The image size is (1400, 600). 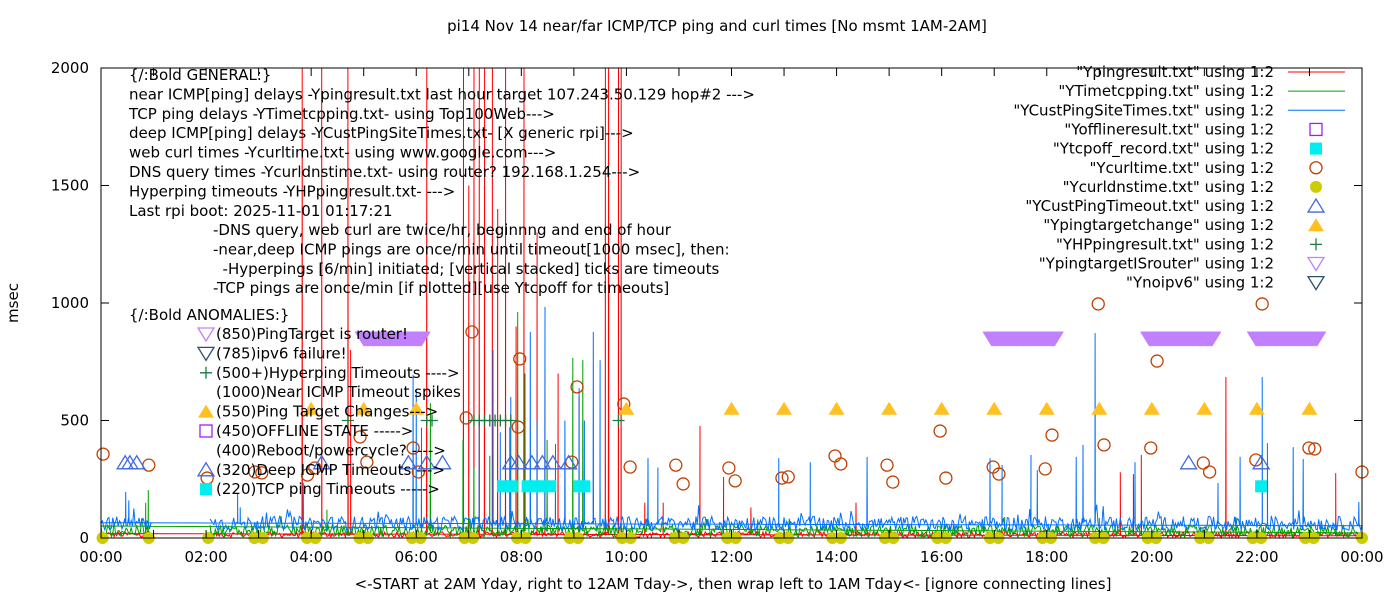 I want to click on legend-label: "Yofflineresult.txt" using 1:2, so click(x=1169, y=129).